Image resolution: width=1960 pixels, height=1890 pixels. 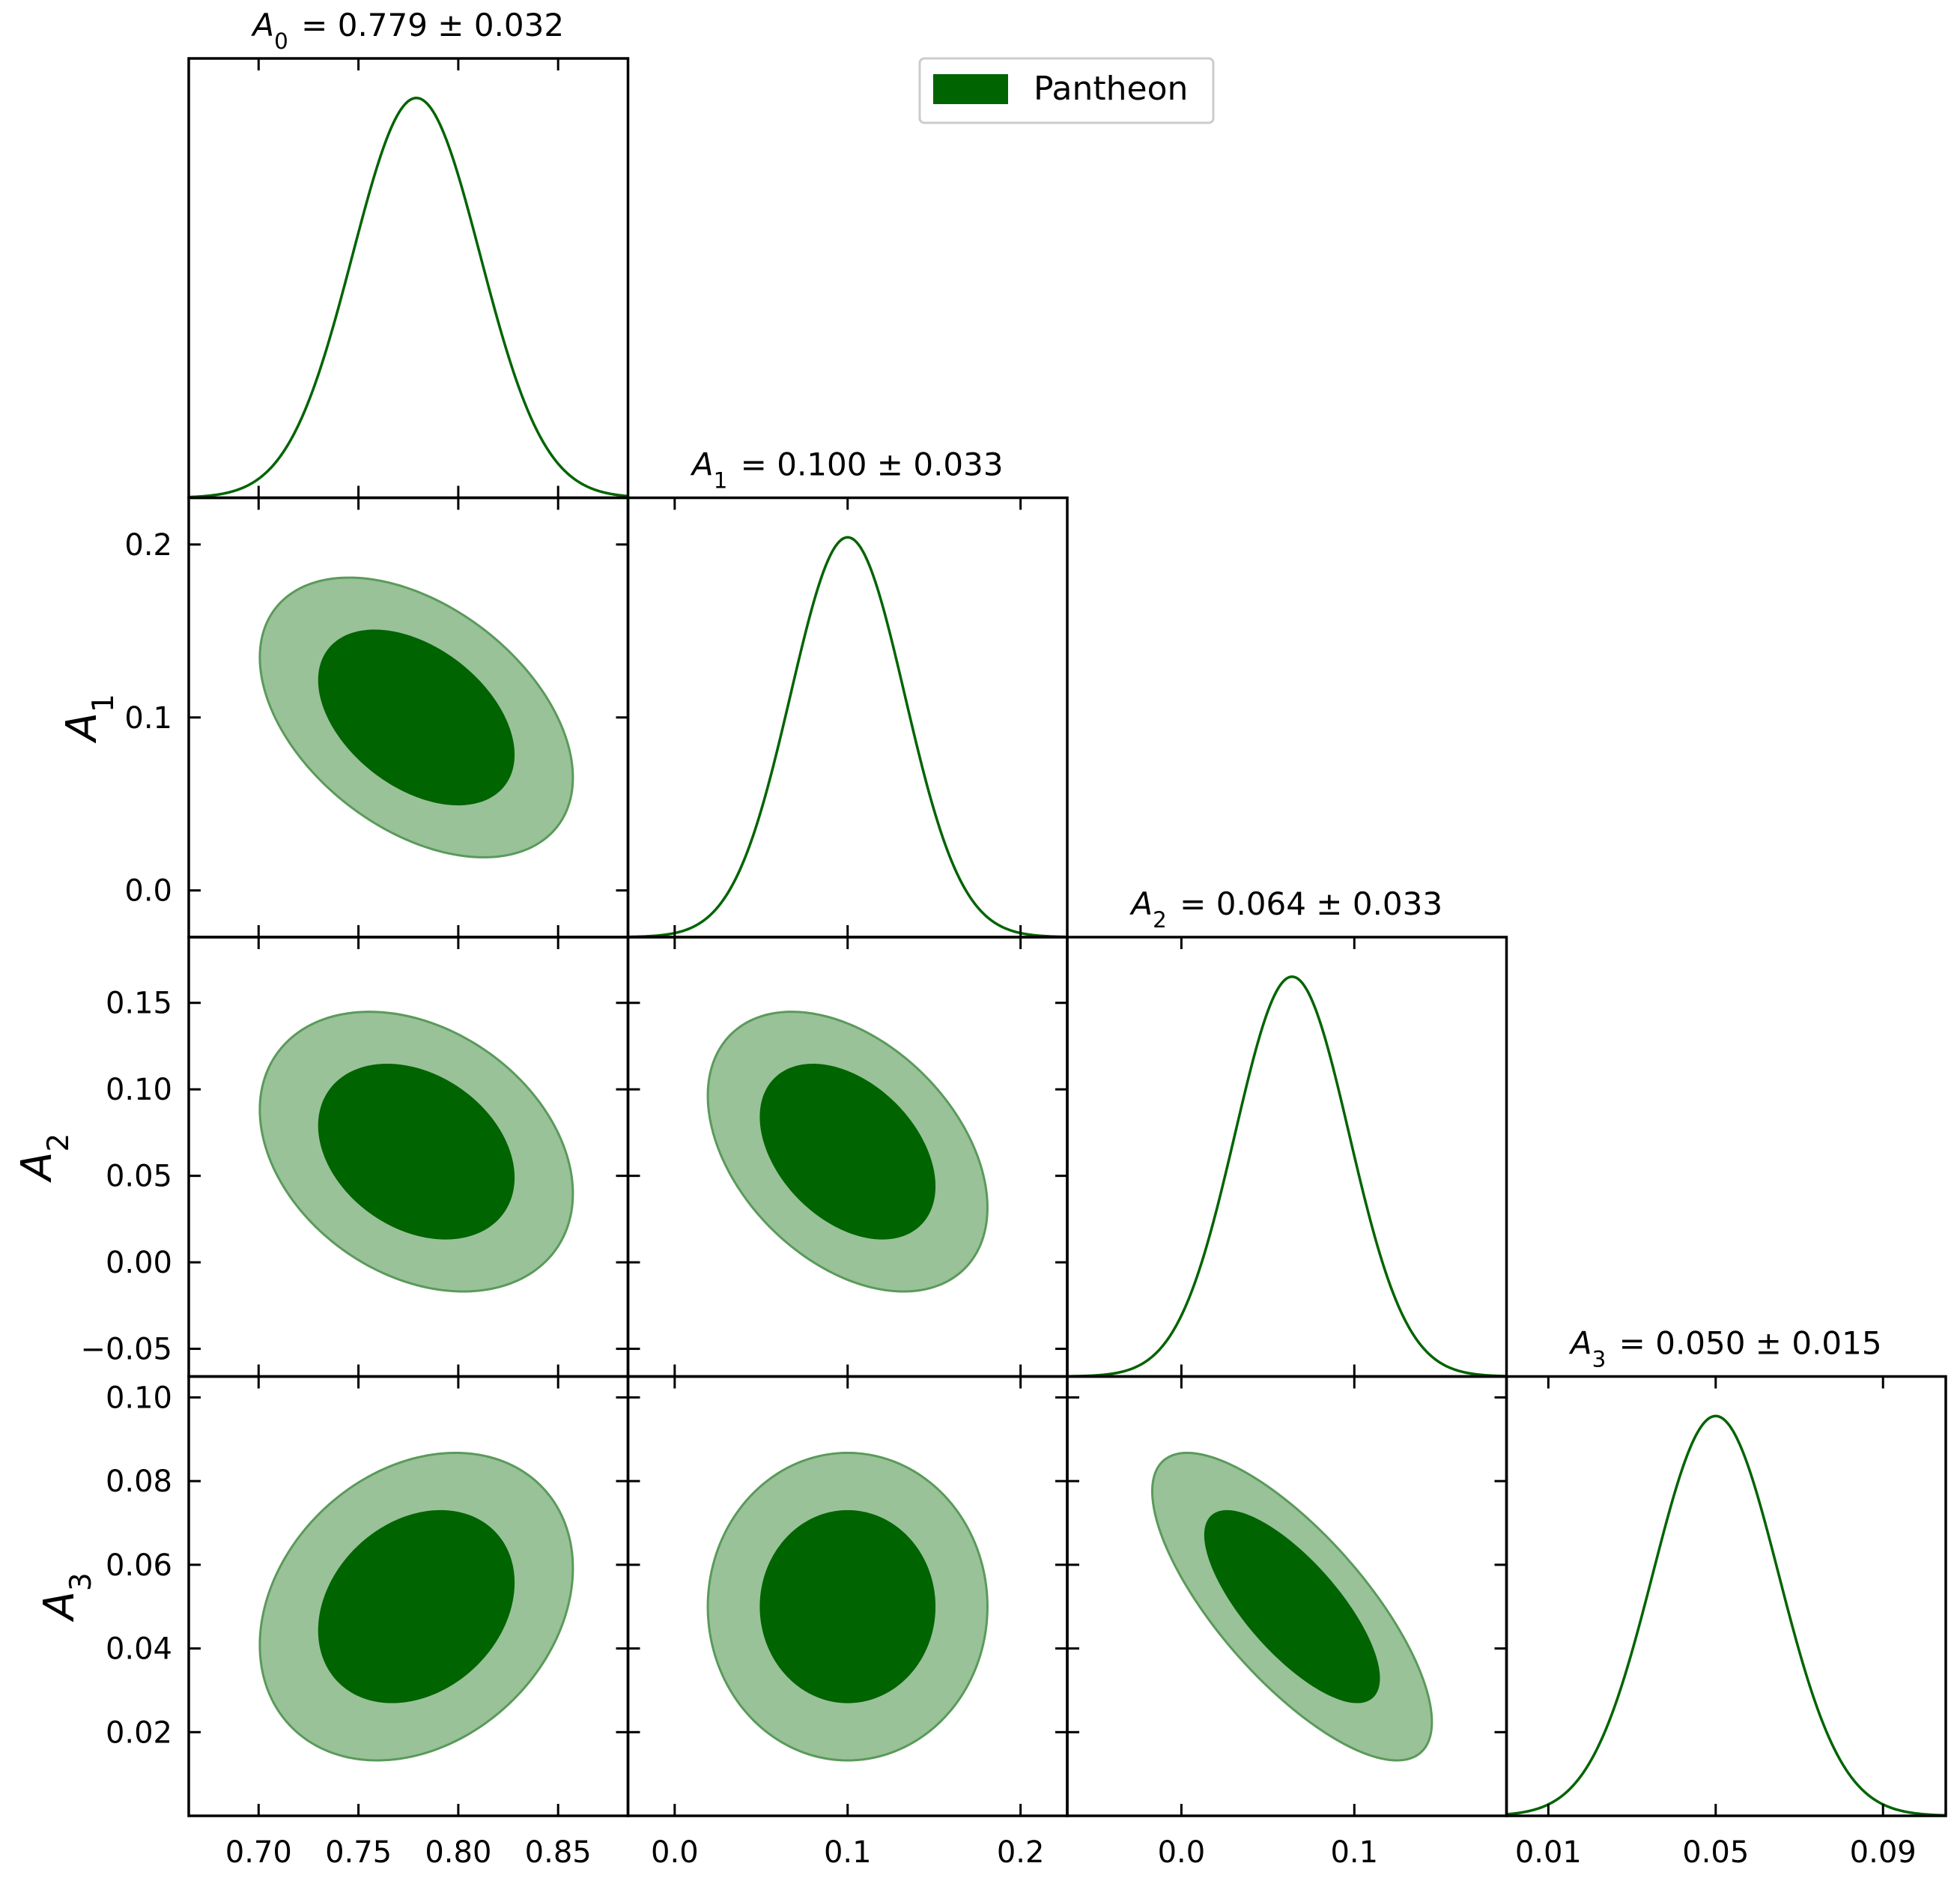 I want to click on panel-1-0: 0.0 0.1 0.2, so click(x=377, y=717).